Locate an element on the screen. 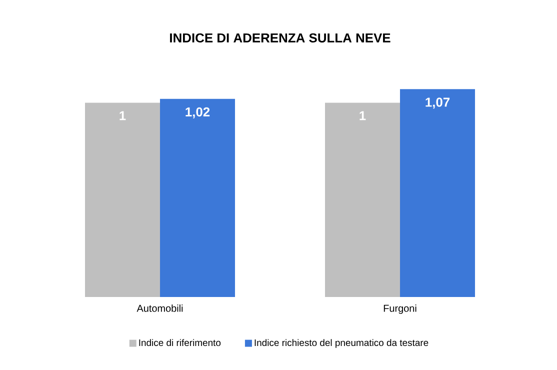 The width and height of the screenshot is (557, 370). data-label: 1,07 is located at coordinates (438, 103).